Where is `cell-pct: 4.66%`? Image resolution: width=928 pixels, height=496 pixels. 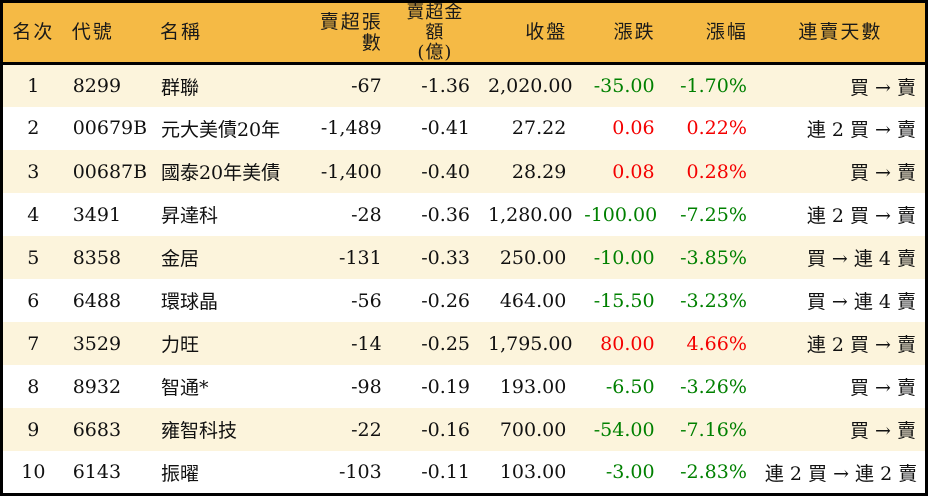
cell-pct: 4.66% is located at coordinates (716, 343).